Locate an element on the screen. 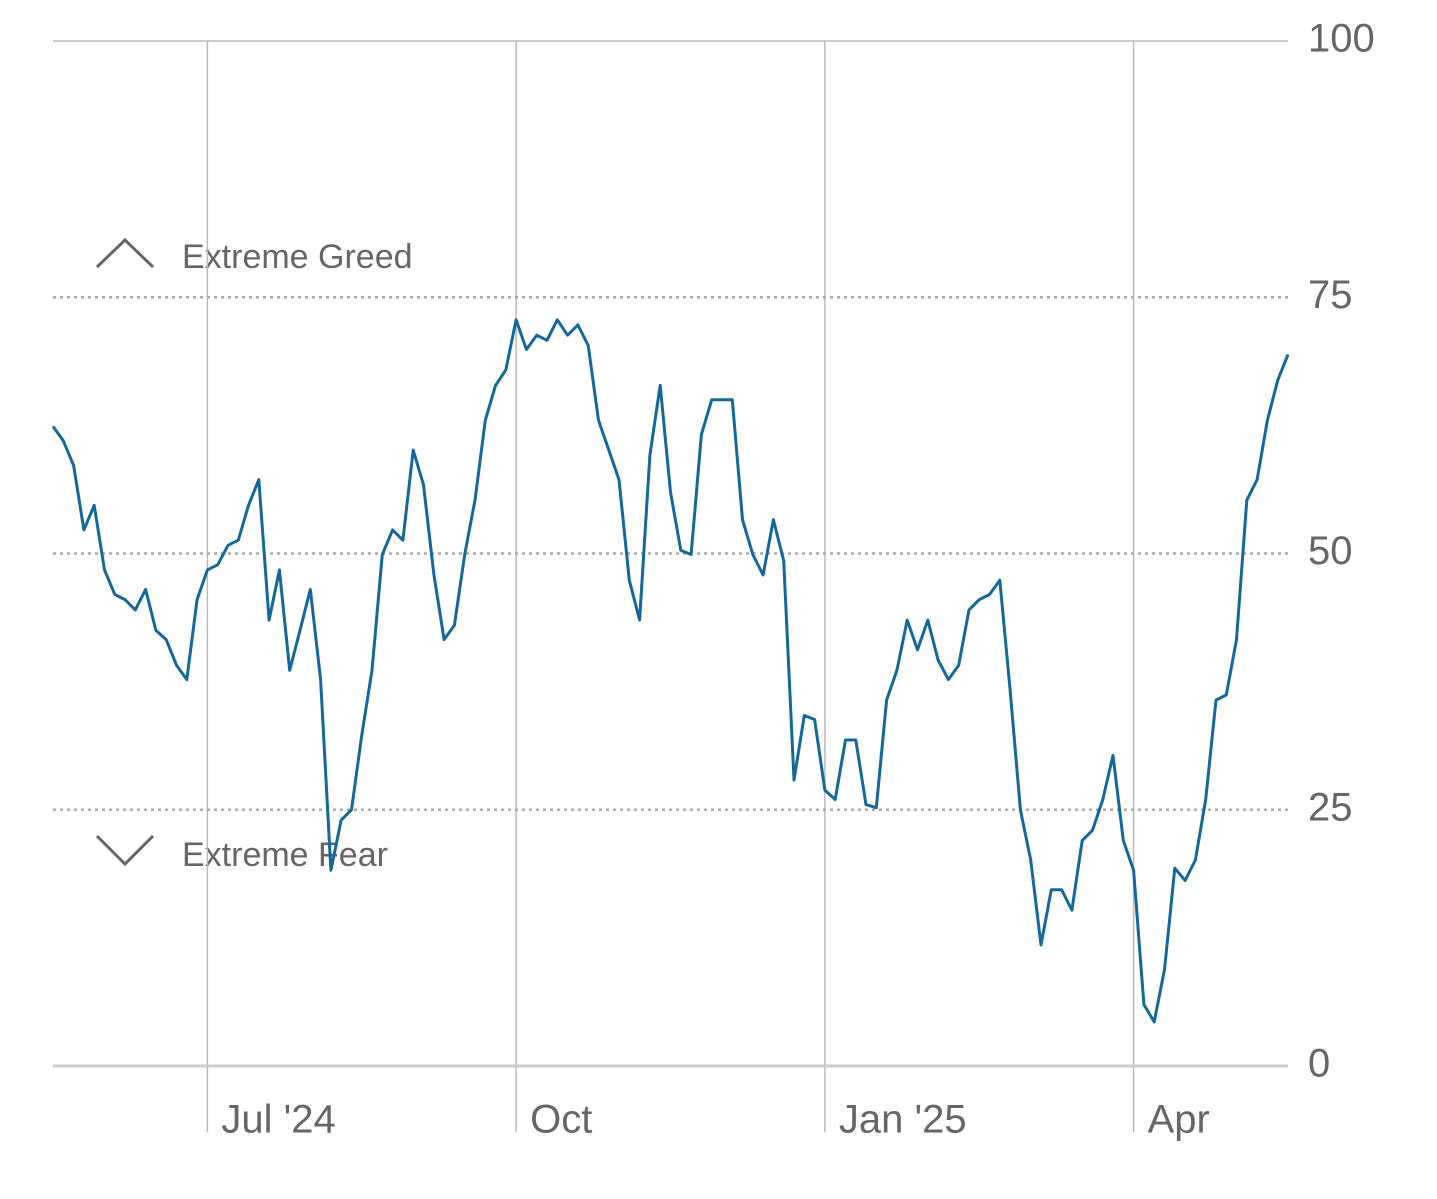 This screenshot has height=1199, width=1437. x-tick-label: Apr is located at coordinates (1179, 1120).